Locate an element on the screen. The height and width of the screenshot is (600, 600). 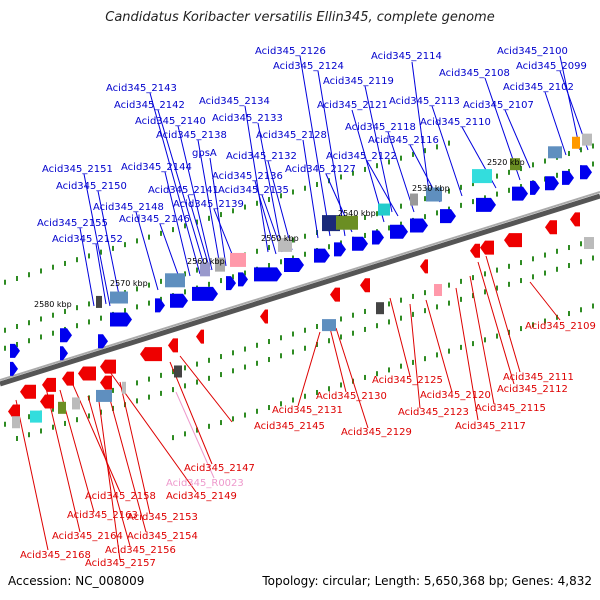
gene-label: Acid345_2100 is located at coordinates (532, 51).